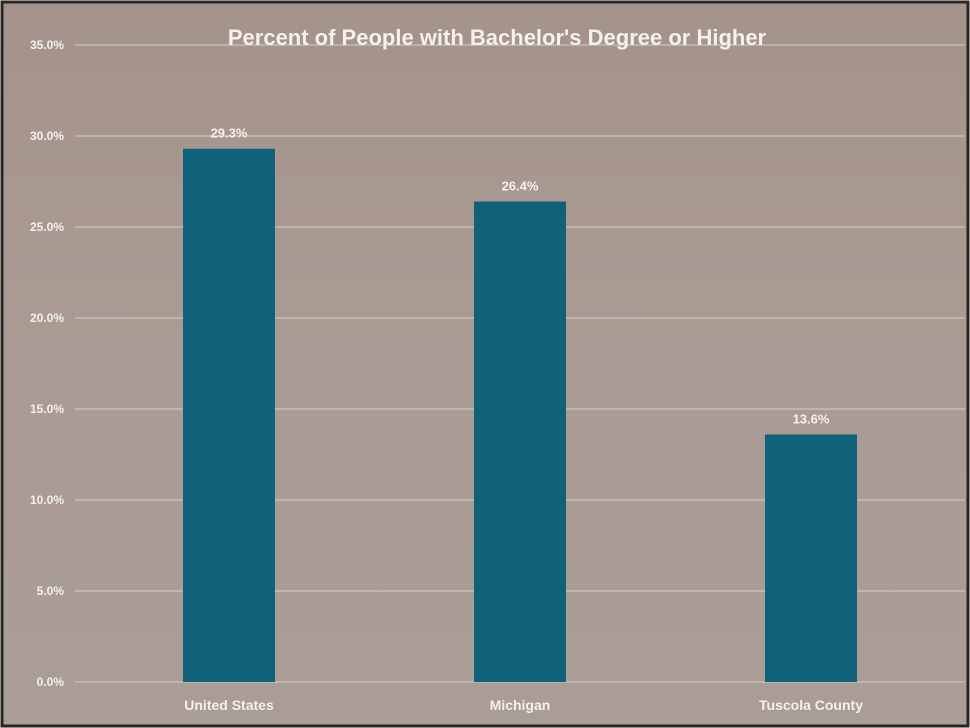 The width and height of the screenshot is (970, 728). What do you see at coordinates (47, 227) in the screenshot?
I see `y-tick-label: 25.0%` at bounding box center [47, 227].